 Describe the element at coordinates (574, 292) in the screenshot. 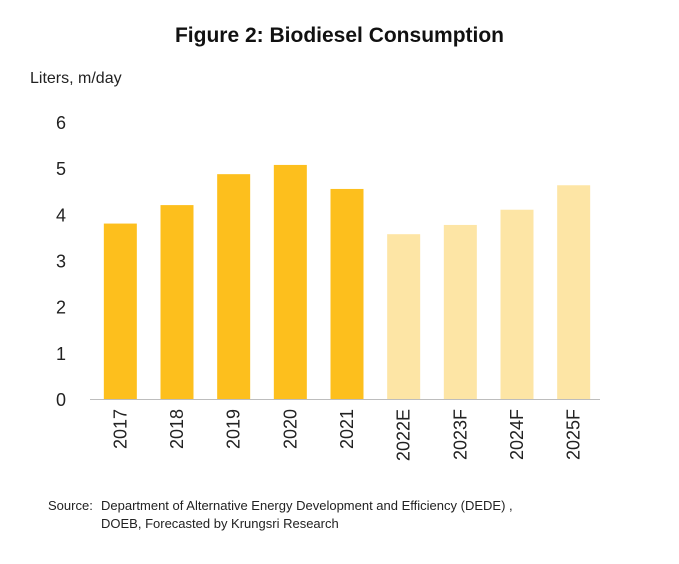

I see `bar-2025F` at that location.